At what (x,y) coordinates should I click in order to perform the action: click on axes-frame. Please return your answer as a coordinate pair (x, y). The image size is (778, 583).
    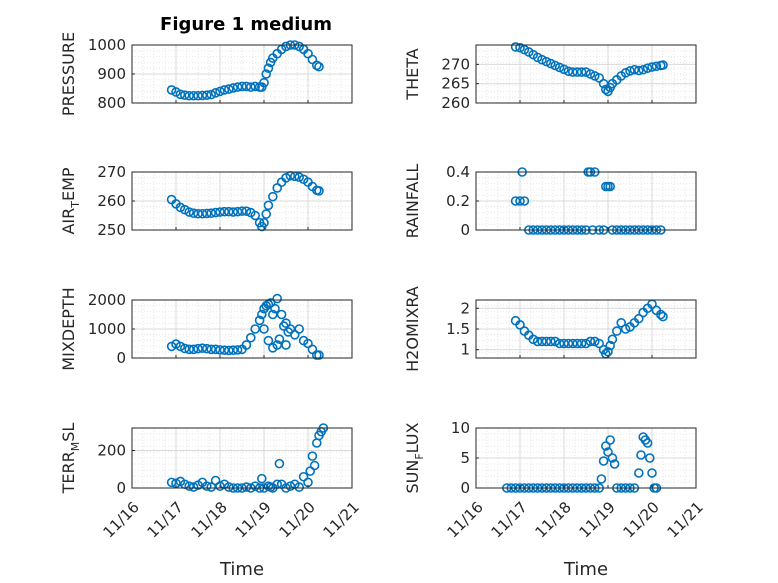
    Looking at the image, I should click on (242, 458).